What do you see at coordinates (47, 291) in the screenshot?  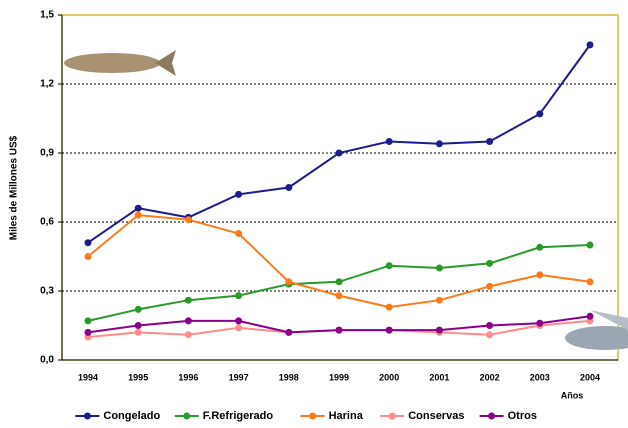 I see `y-tick-label: 0,3` at bounding box center [47, 291].